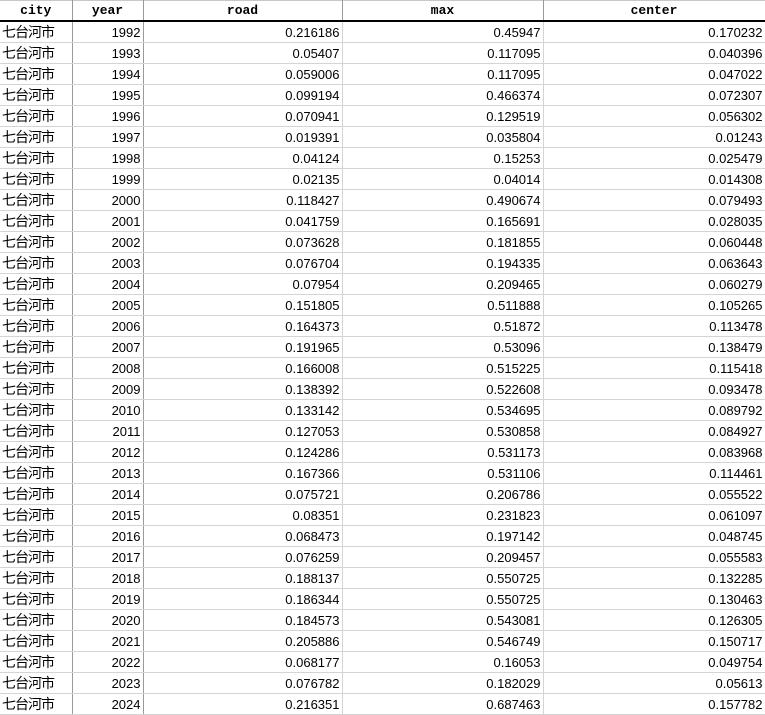 Image resolution: width=765 pixels, height=715 pixels. I want to click on cell-year: 1992, so click(108, 32).